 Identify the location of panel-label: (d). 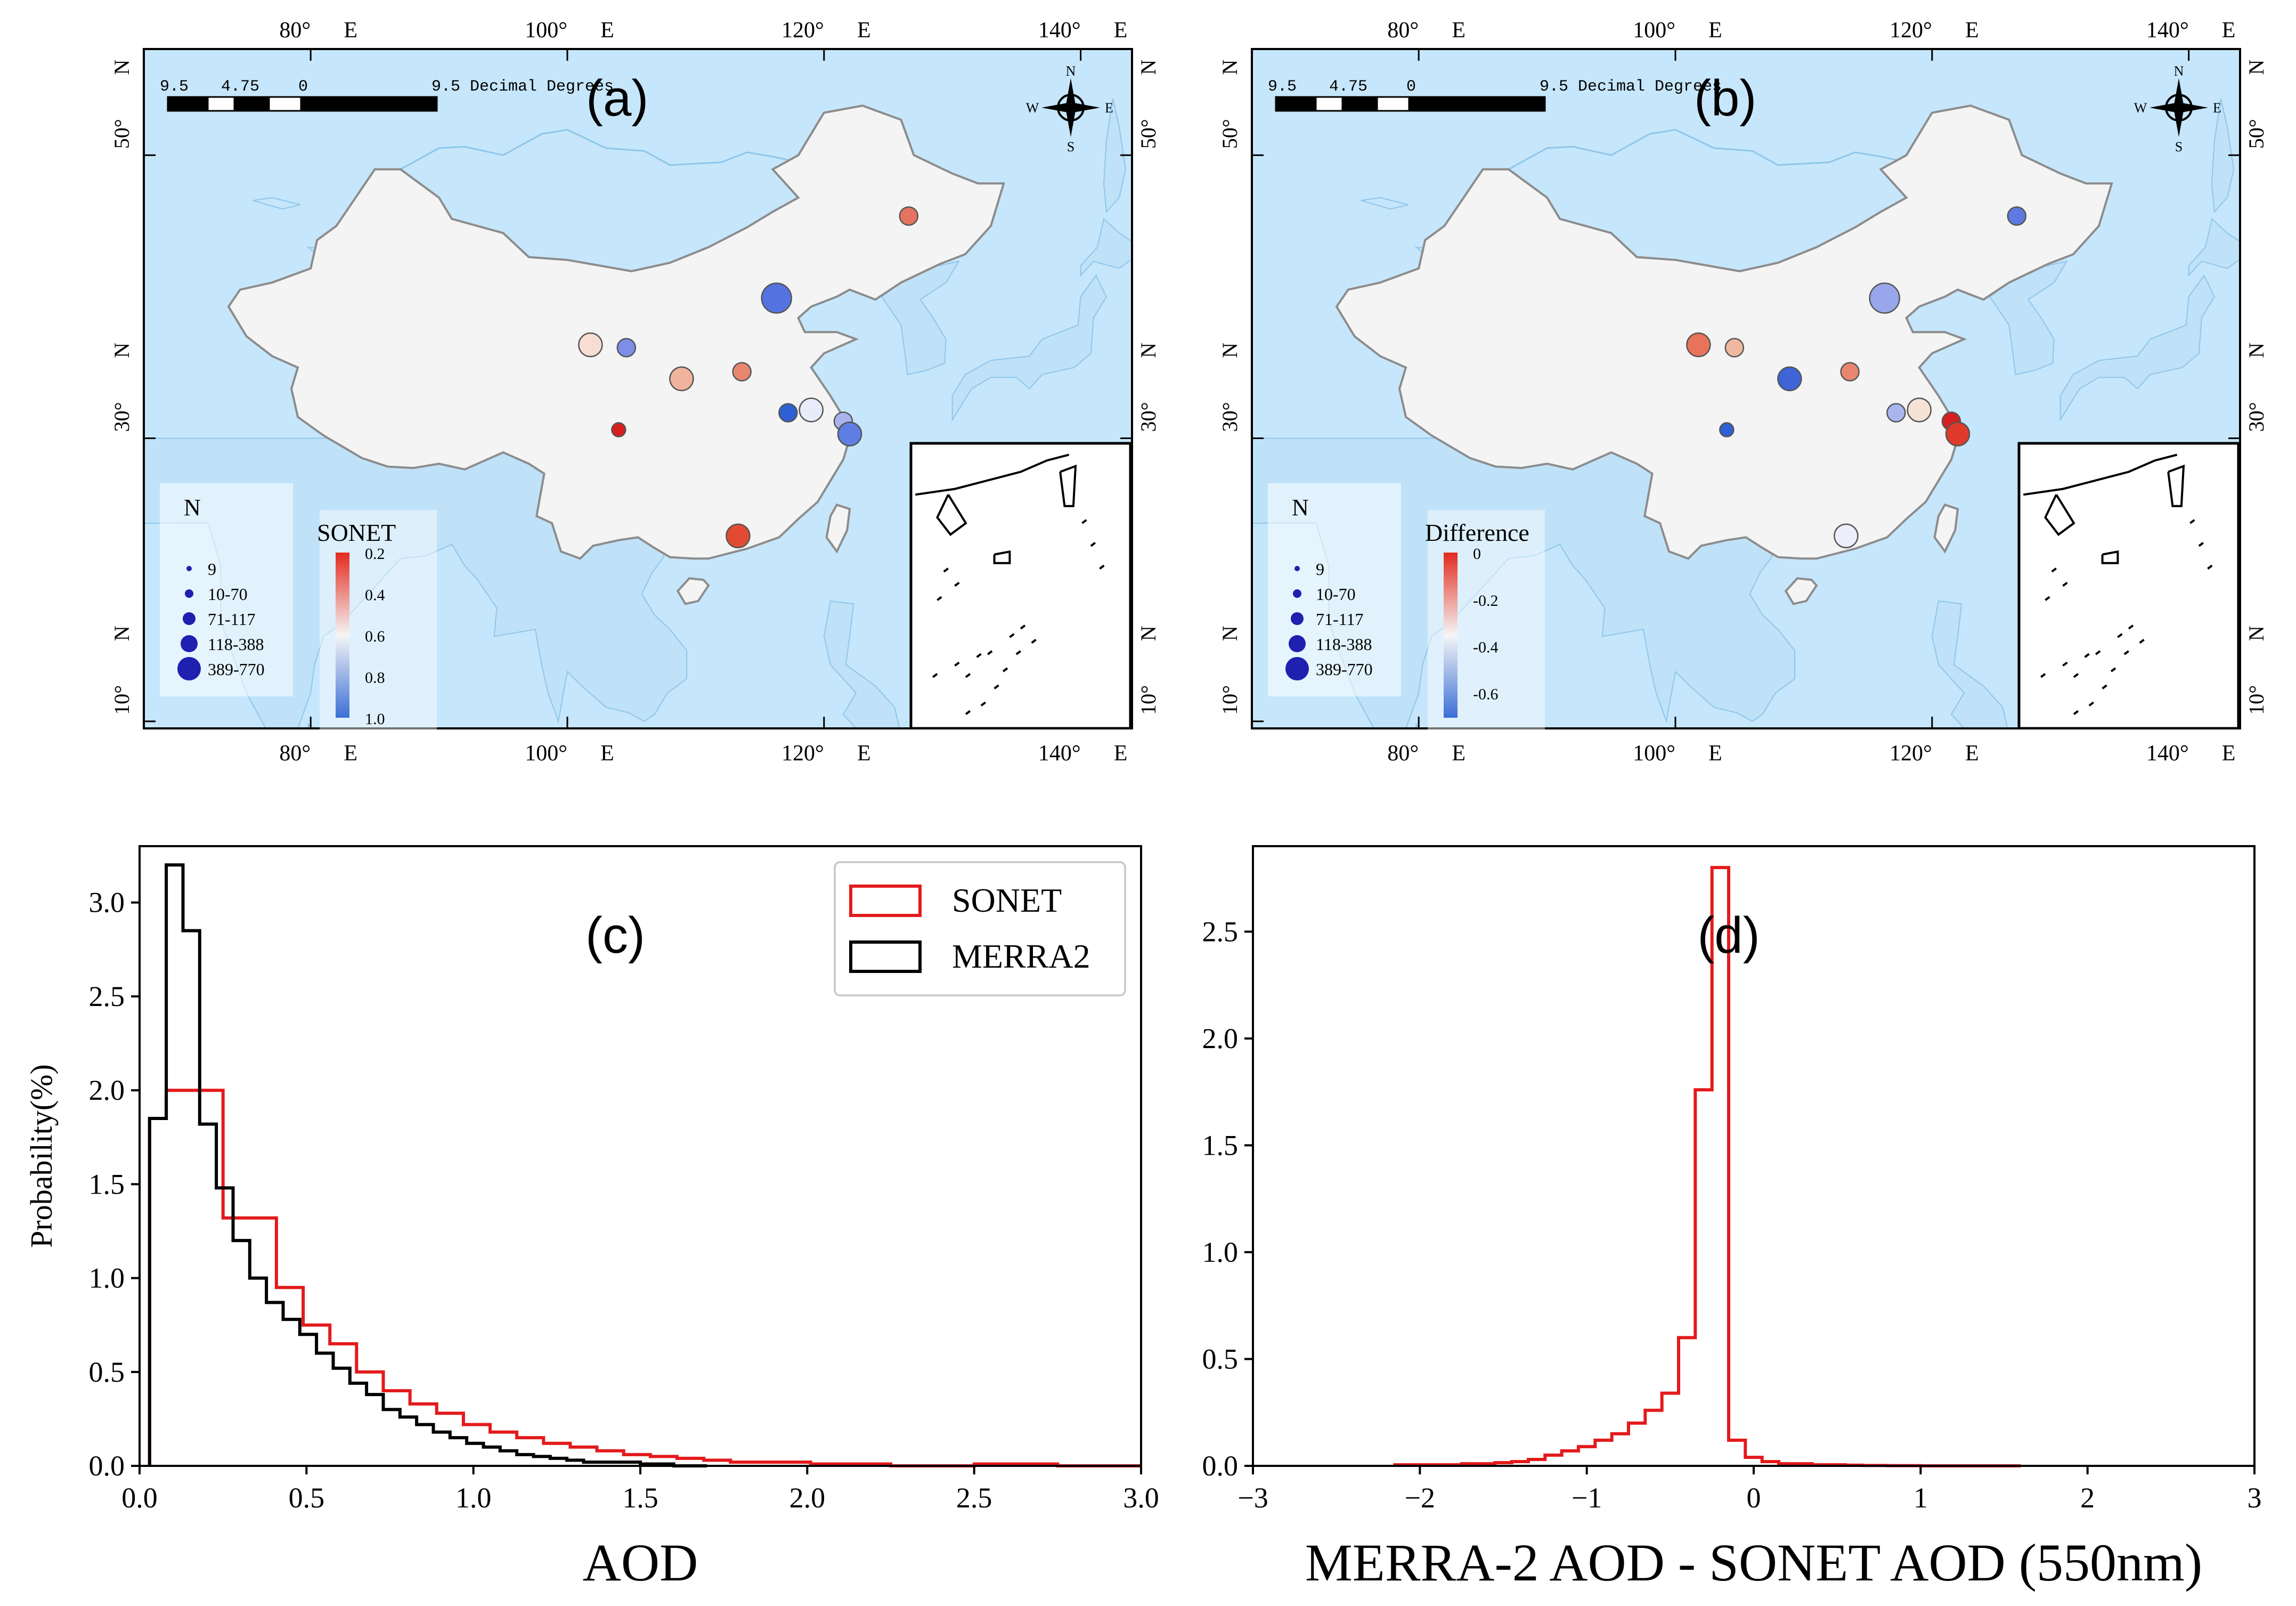
(1728, 935).